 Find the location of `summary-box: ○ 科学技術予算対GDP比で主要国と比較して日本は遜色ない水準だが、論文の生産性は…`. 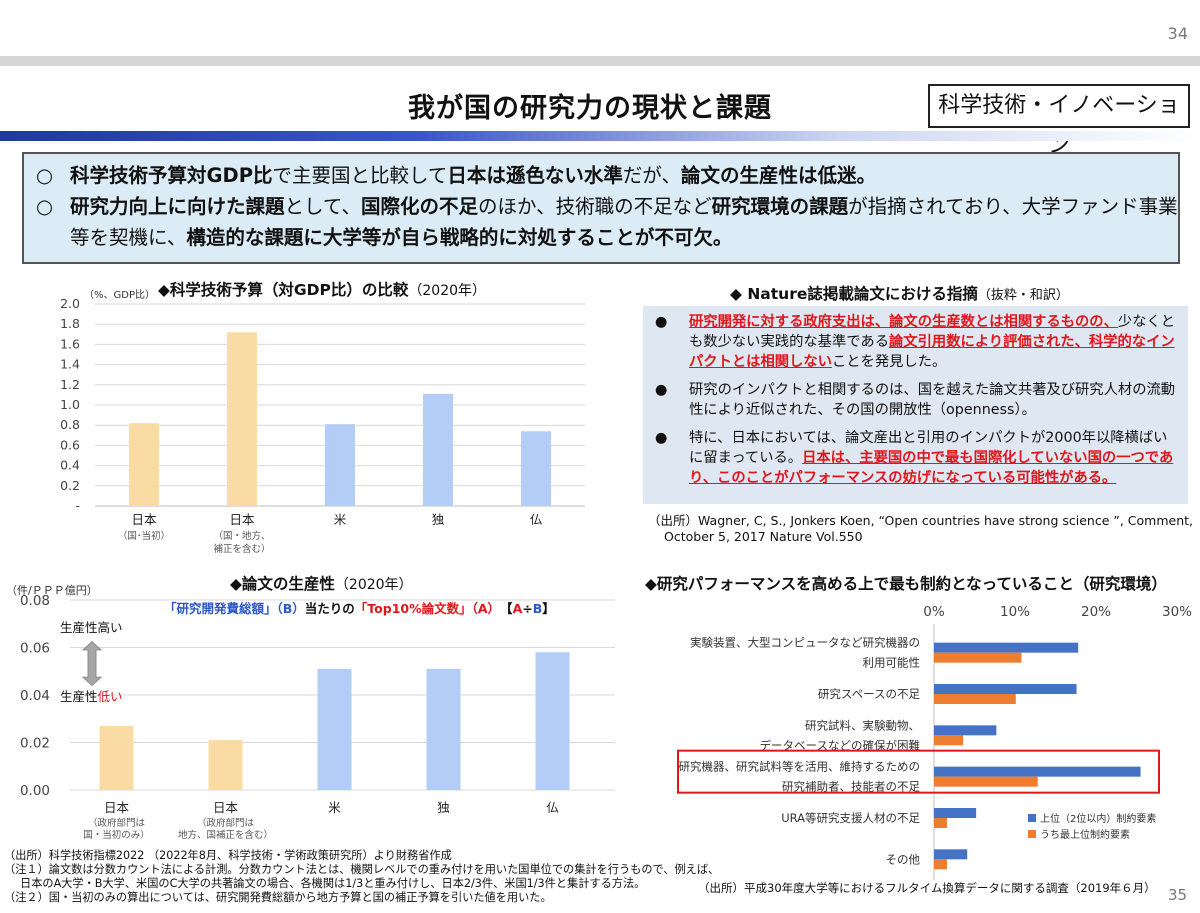

summary-box: ○ 科学技術予算対GDP比で主要国と比較して日本は遜色ない水準だが、論文の生産性は… is located at coordinates (601, 208).